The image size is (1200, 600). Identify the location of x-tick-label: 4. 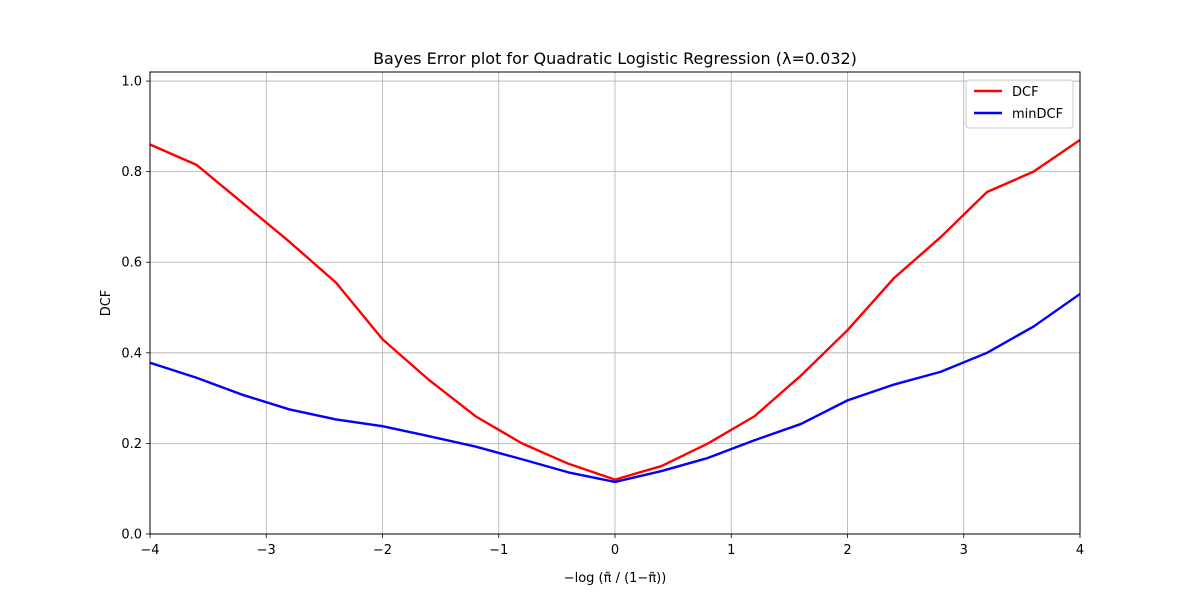
(1080, 550).